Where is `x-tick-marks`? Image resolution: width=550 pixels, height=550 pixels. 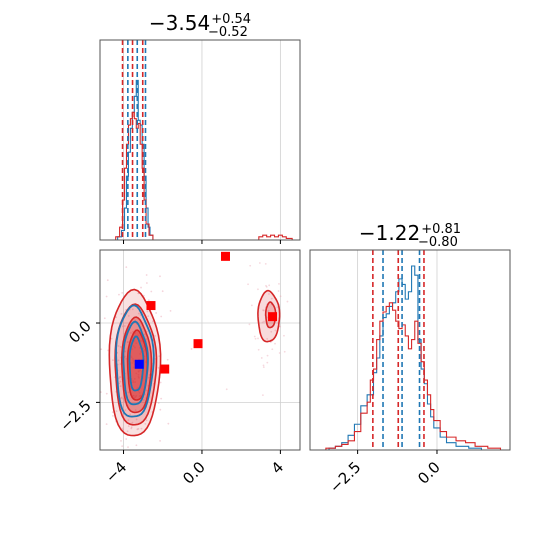
x-tick-marks is located at coordinates (202, 242).